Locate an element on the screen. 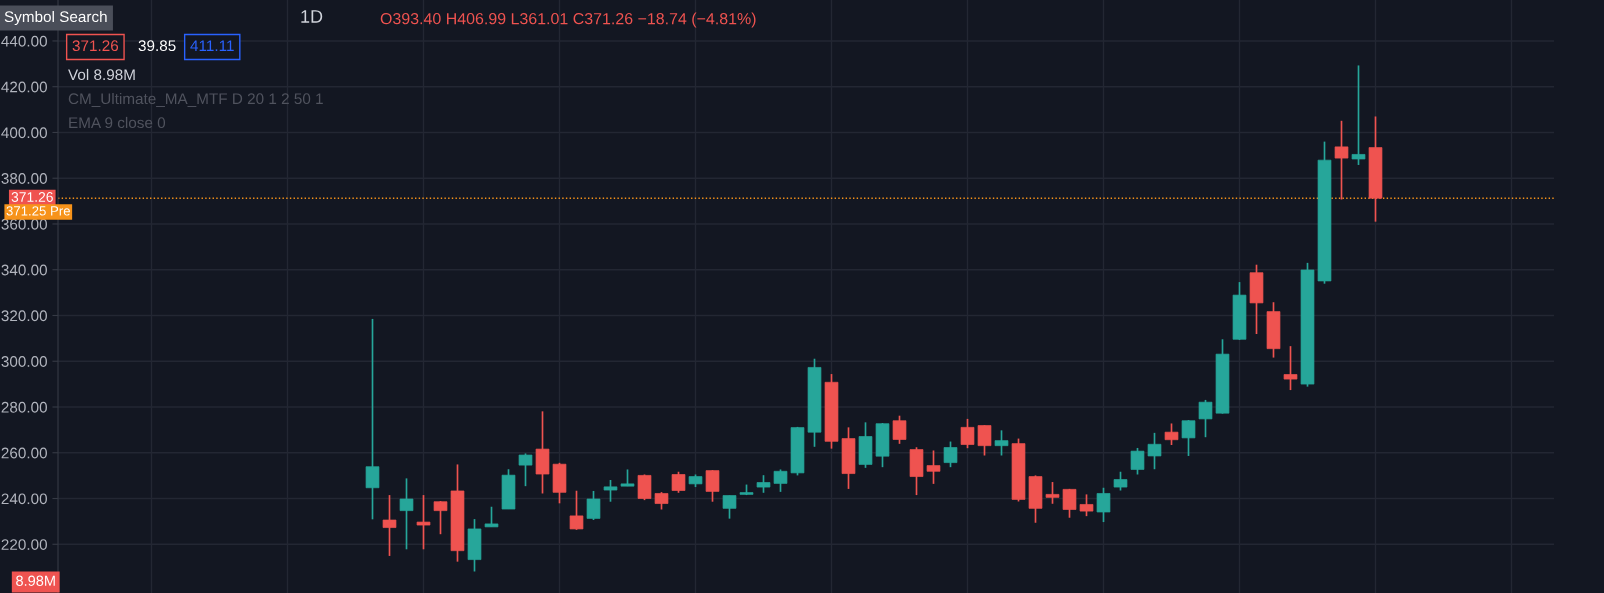 Image resolution: width=1604 pixels, height=593 pixels. y-tick-label: 380.00 is located at coordinates (24, 178).